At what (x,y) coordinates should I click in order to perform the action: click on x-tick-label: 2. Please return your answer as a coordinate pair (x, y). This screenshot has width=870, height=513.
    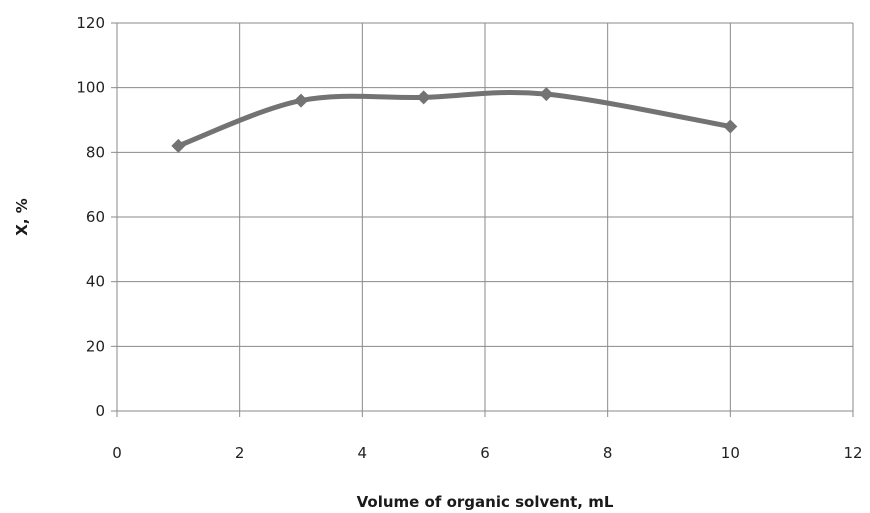
    Looking at the image, I should click on (240, 453).